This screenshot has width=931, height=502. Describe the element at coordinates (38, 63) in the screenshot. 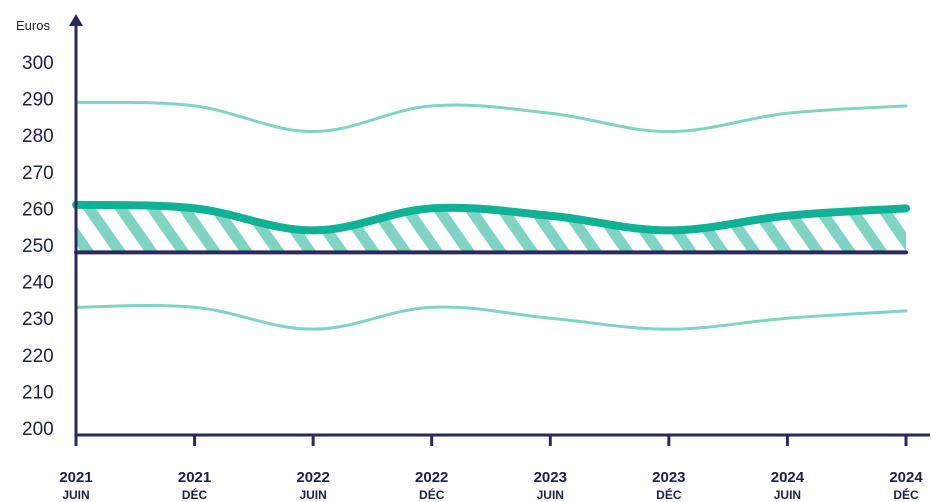

I see `y-tick-label: 300` at that location.